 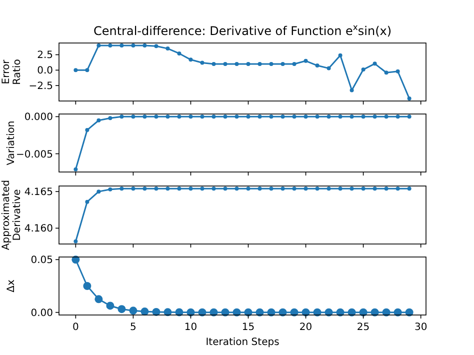 I want to click on x-tick-label: 10, so click(x=191, y=327).